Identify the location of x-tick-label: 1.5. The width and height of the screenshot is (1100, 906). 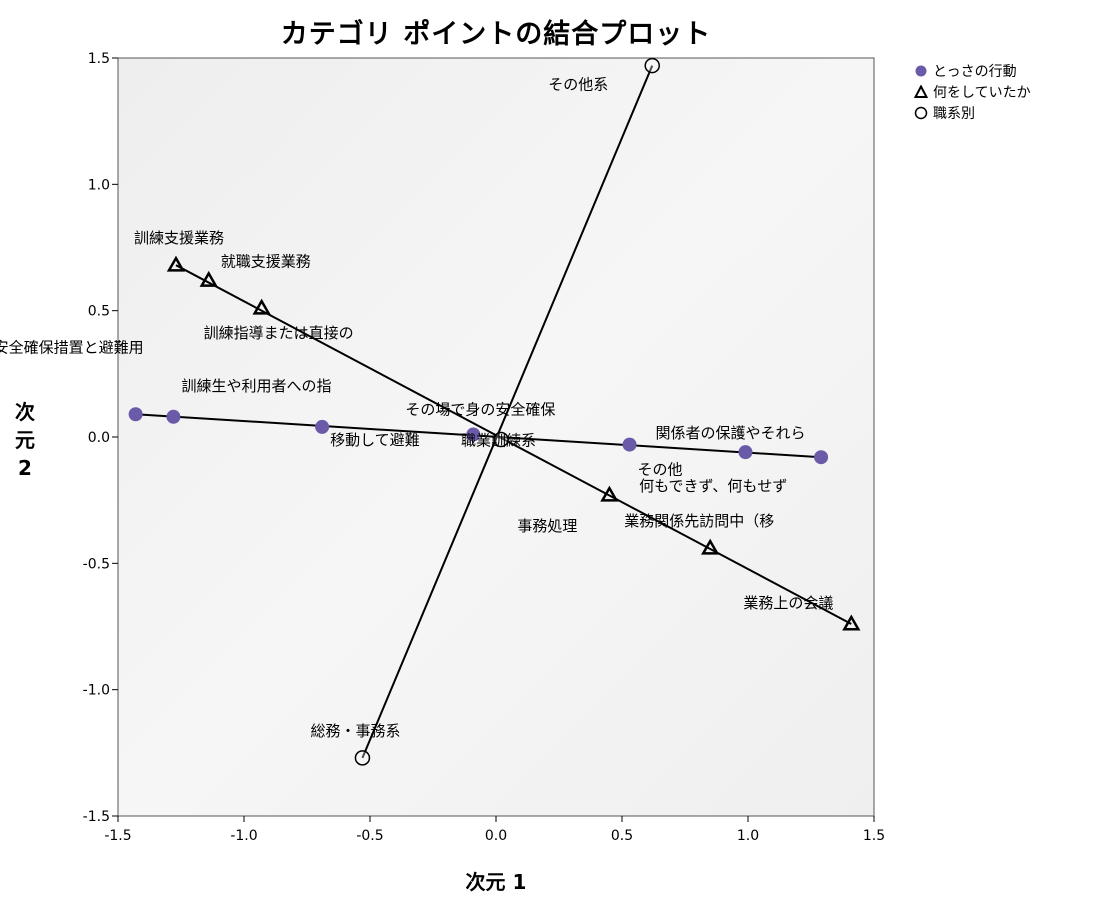
(874, 836).